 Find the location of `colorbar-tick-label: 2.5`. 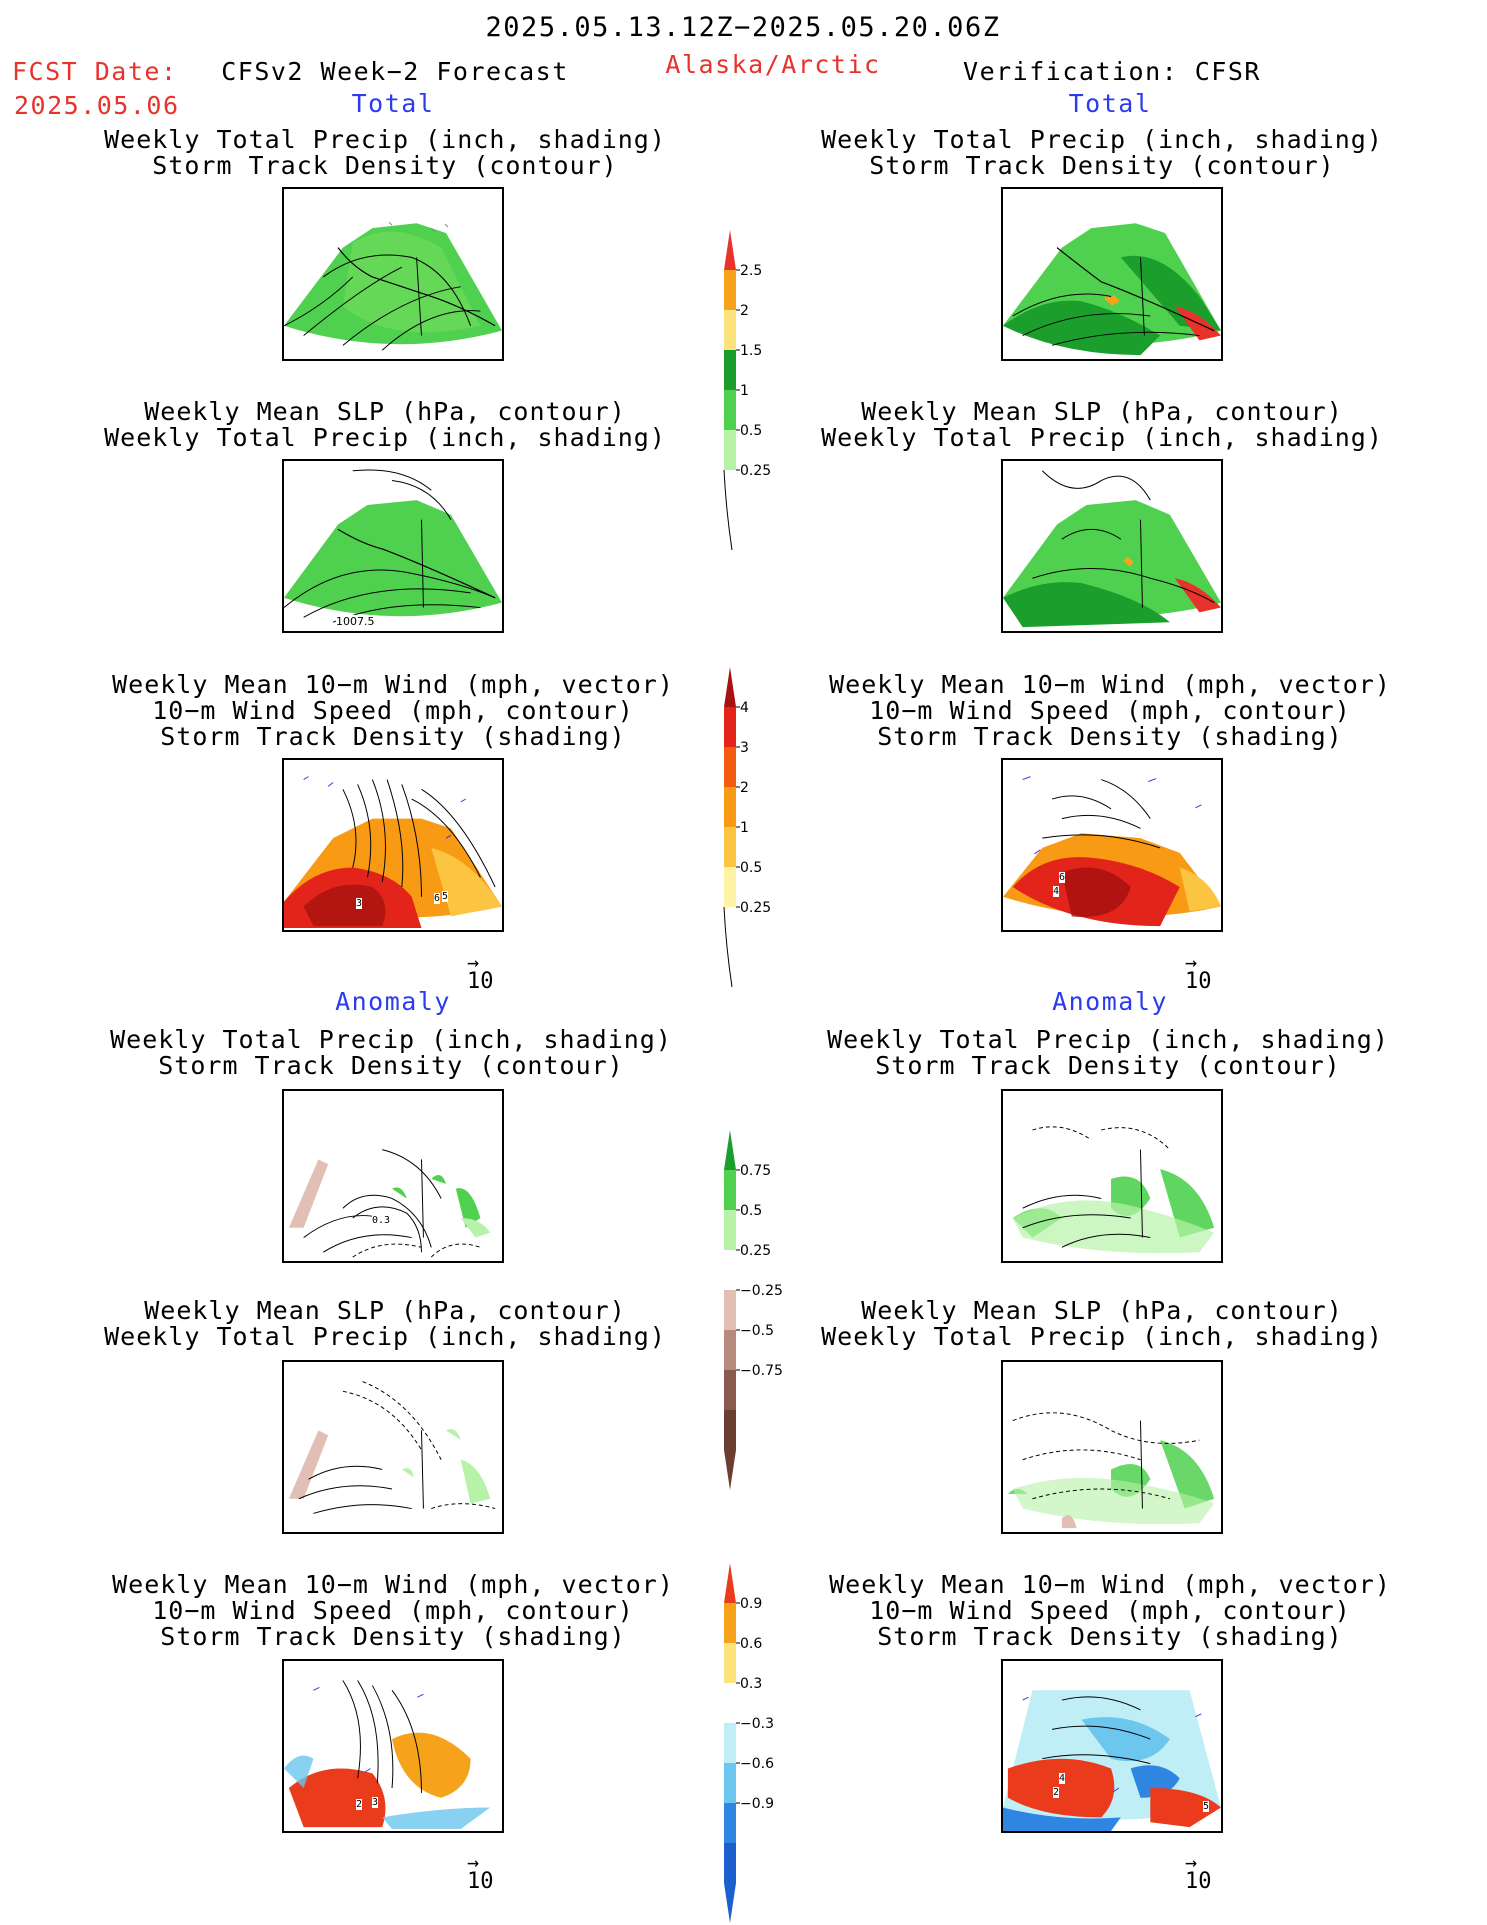

colorbar-tick-label: 2.5 is located at coordinates (751, 271).